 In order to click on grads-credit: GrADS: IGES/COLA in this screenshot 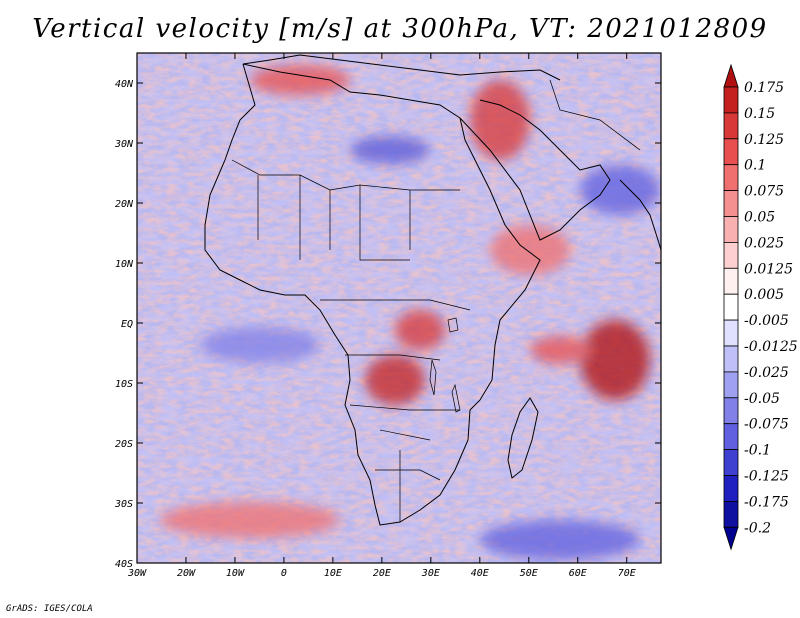, I will do `click(49, 609)`.